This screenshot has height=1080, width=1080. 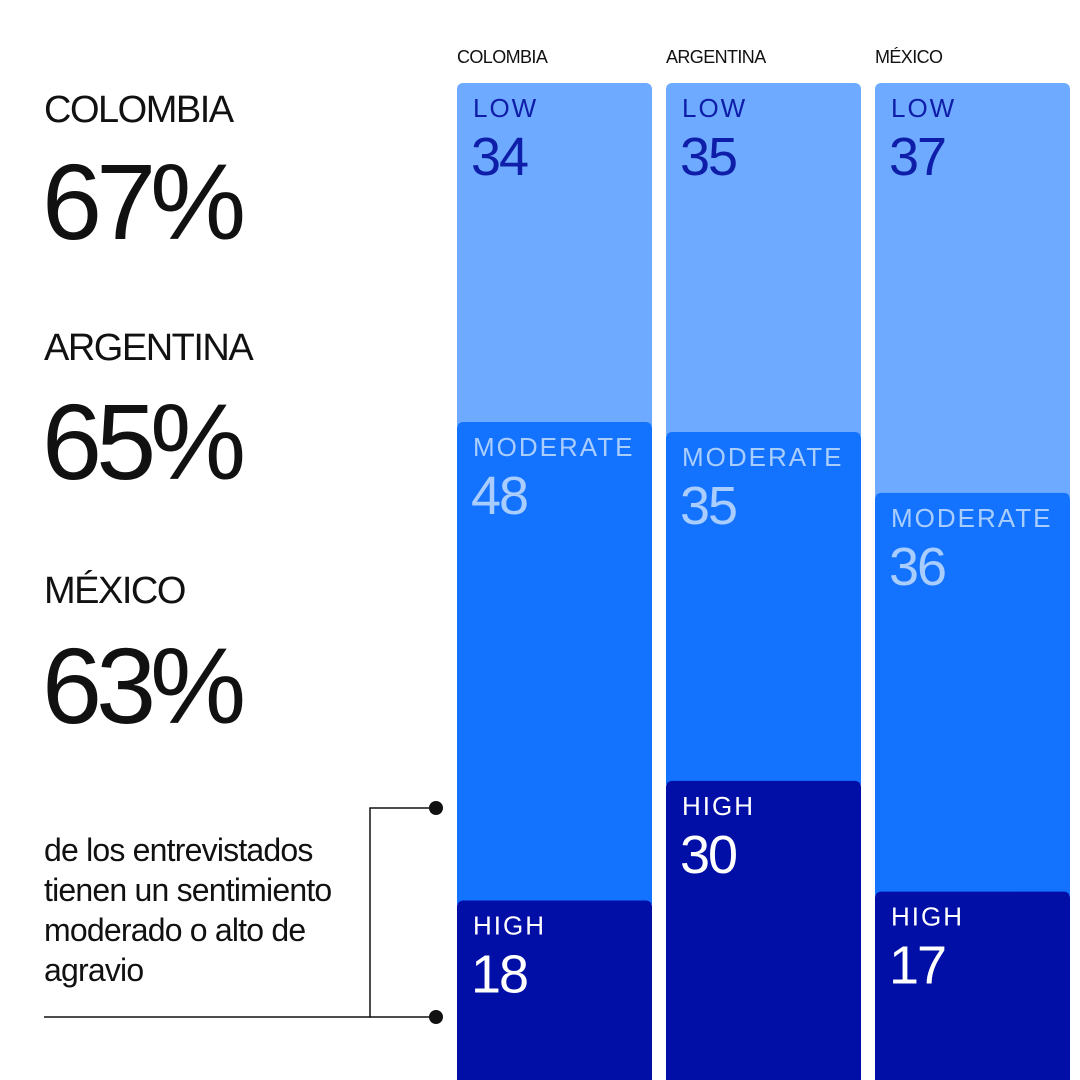 I want to click on bar-segment-argentina-low: LOW 35, so click(x=763, y=261).